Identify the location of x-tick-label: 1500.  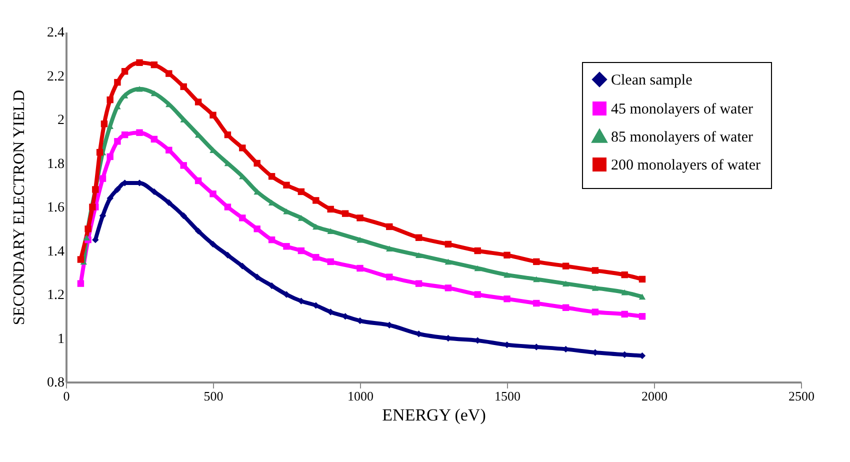
(507, 396).